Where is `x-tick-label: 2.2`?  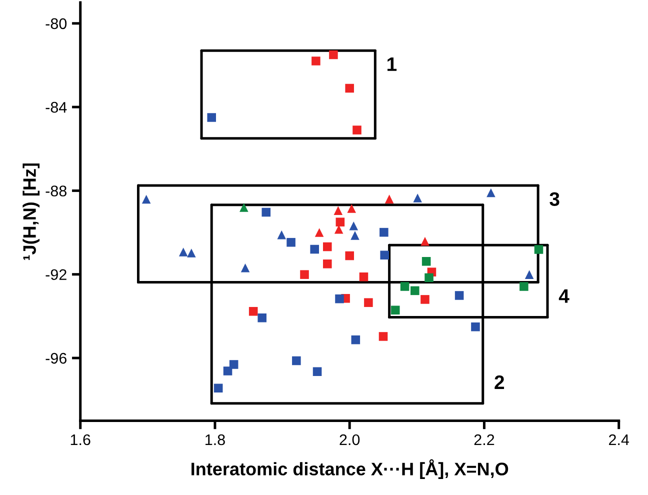
x-tick-label: 2.2 is located at coordinates (484, 440).